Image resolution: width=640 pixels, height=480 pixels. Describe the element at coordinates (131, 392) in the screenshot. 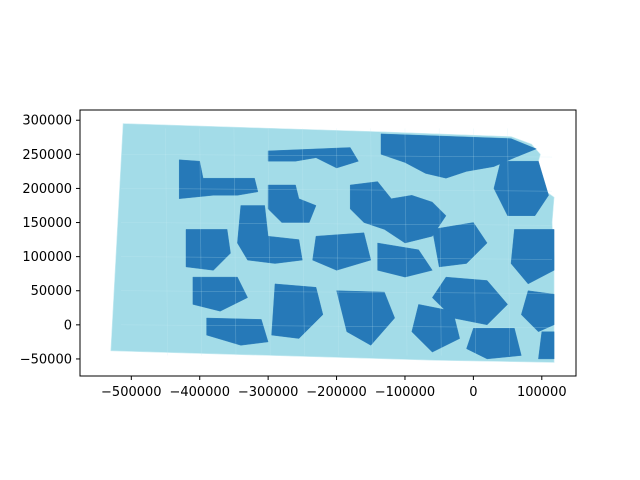

I see `x-tick-label: −500000` at that location.